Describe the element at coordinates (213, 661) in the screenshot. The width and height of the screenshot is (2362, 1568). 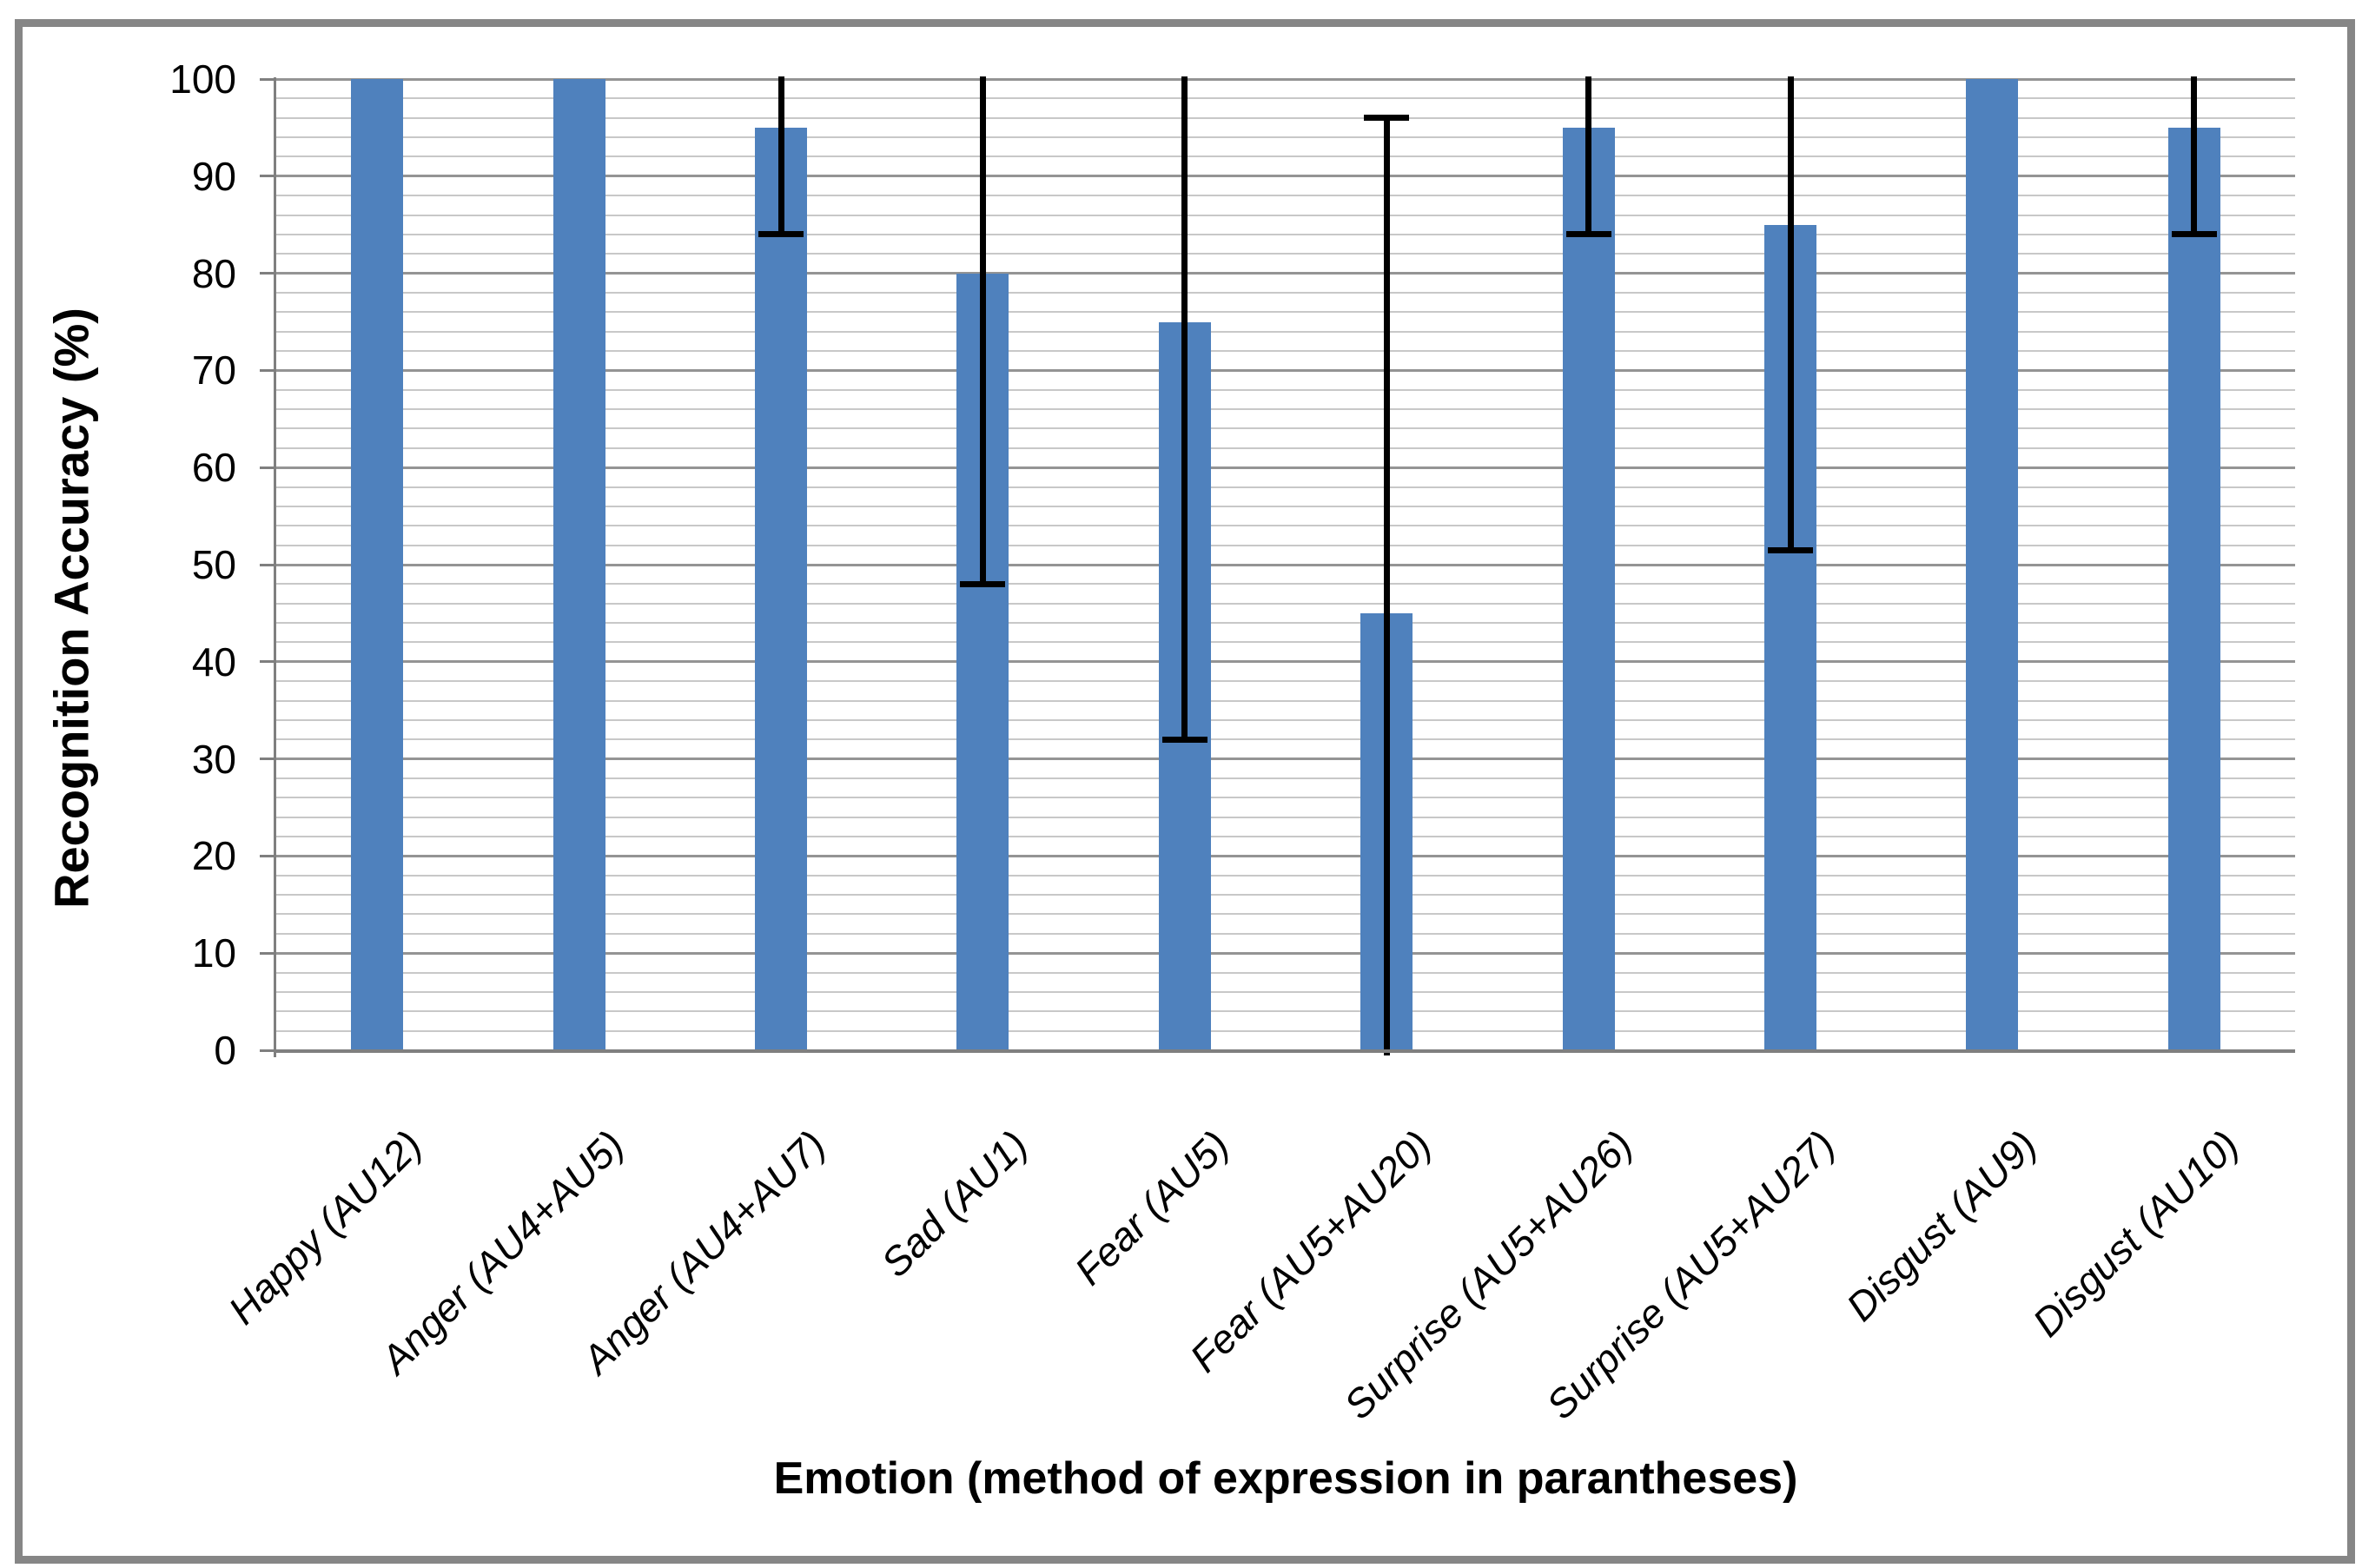
I see `y-axis-tick-label: 40` at that location.